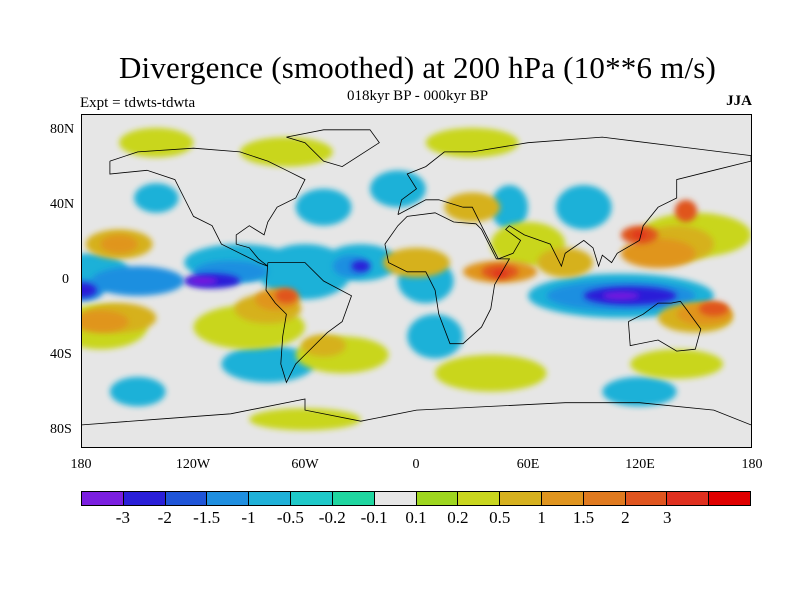 The width and height of the screenshot is (800, 600). What do you see at coordinates (61, 354) in the screenshot?
I see `lat-tick-40s: 40S` at bounding box center [61, 354].